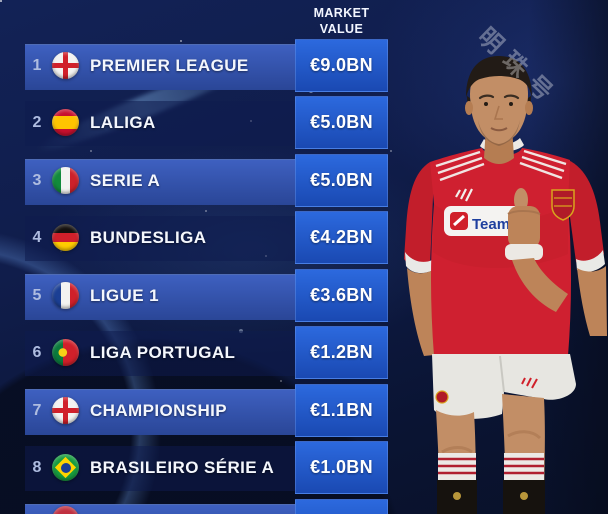 The height and width of the screenshot is (514, 608). Describe the element at coordinates (37, 467) in the screenshot. I see `rank-label: 8` at that location.